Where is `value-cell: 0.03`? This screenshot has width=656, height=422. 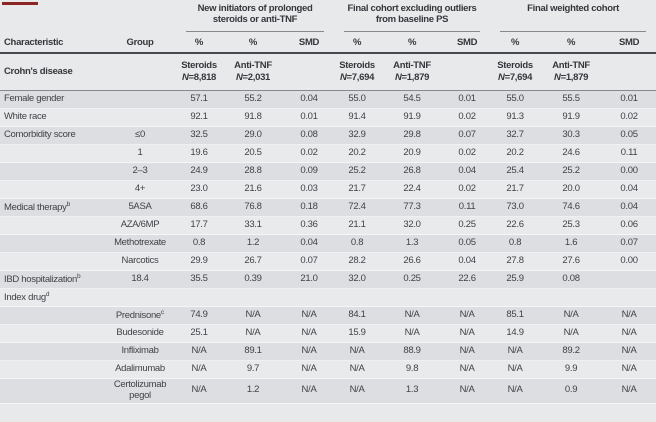 value-cell: 0.03 is located at coordinates (309, 189).